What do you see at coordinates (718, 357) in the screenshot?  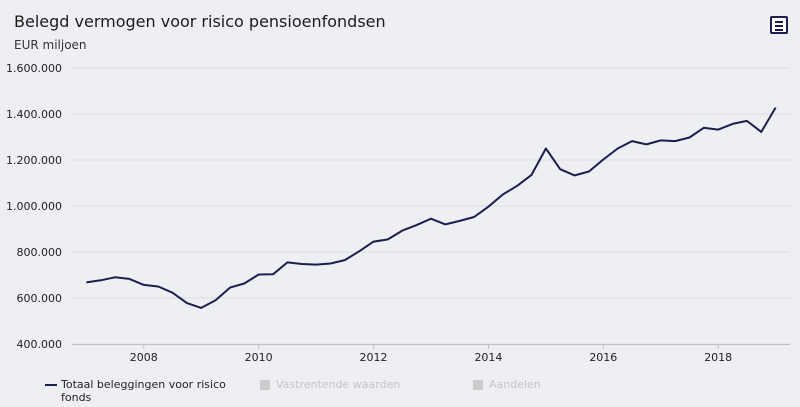 I see `x-tick-label: 2018` at bounding box center [718, 357].